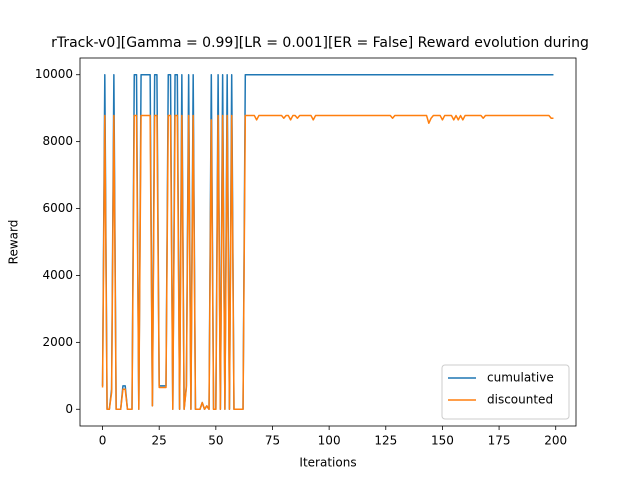 The width and height of the screenshot is (640, 480). I want to click on x-tick-label: 0, so click(103, 441).